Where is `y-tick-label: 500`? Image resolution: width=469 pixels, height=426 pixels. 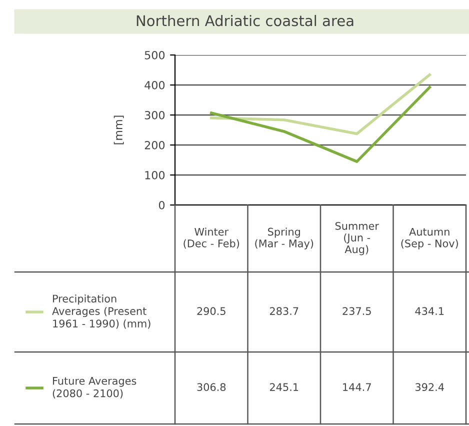 y-tick-label: 500 is located at coordinates (154, 55).